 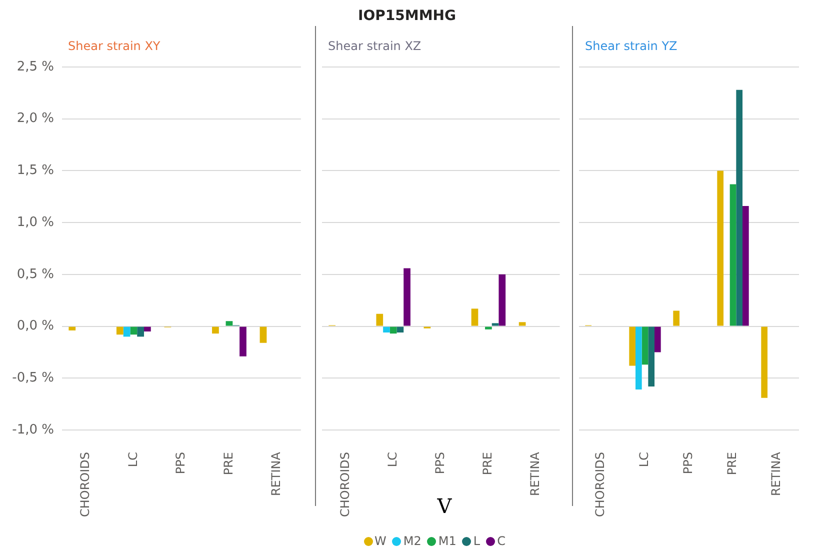 What do you see at coordinates (631, 46) in the screenshot?
I see `chart-subtitle: Shear strain YZ` at bounding box center [631, 46].